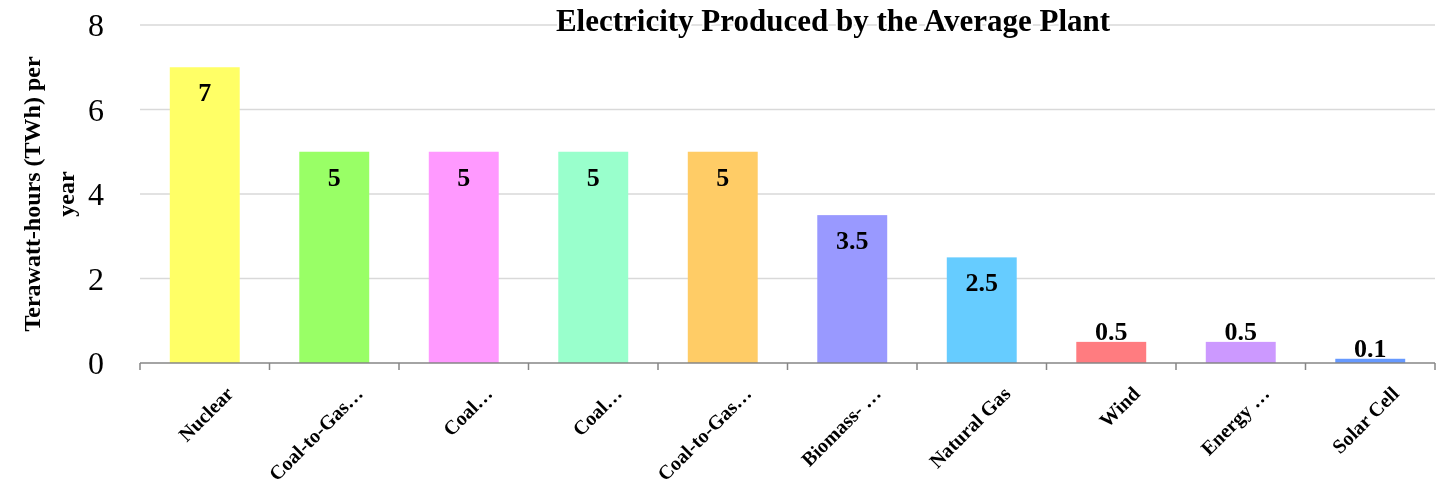 The image size is (1439, 498). What do you see at coordinates (96, 194) in the screenshot?
I see `y-tick-label: 4` at bounding box center [96, 194].